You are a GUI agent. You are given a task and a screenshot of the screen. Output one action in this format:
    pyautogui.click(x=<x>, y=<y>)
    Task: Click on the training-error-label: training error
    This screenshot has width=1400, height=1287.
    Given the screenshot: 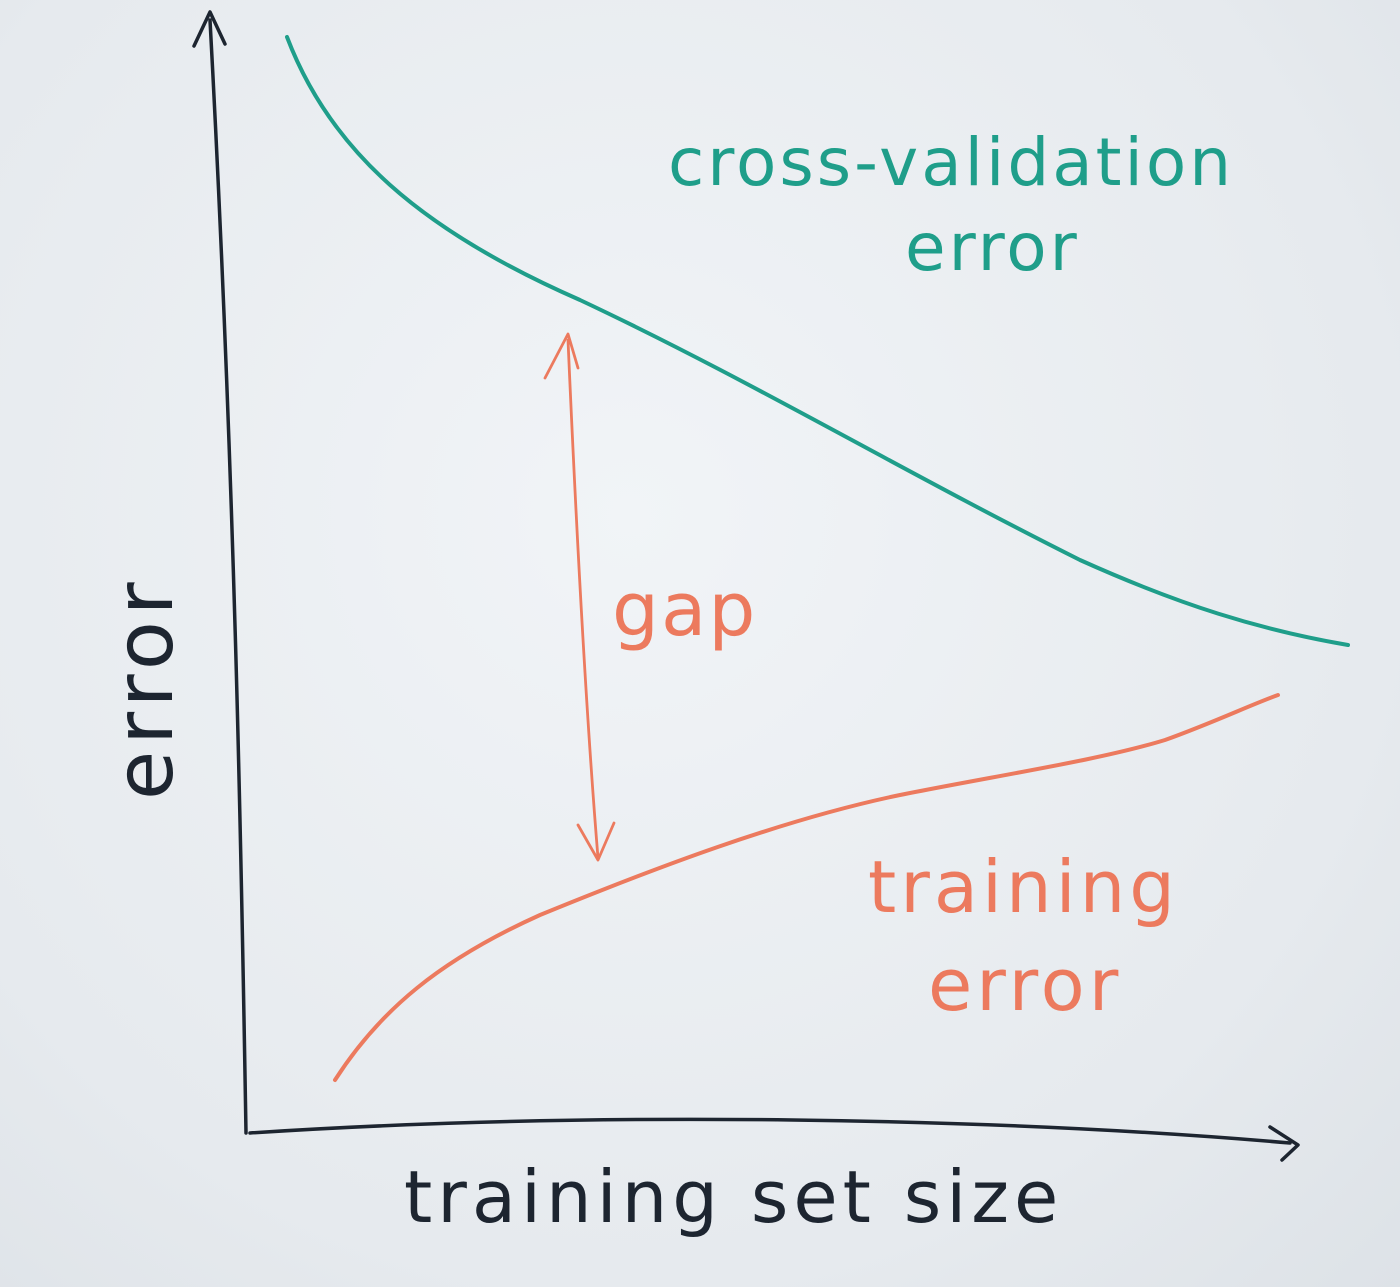 What is the action you would take?
    pyautogui.click(x=1037, y=936)
    